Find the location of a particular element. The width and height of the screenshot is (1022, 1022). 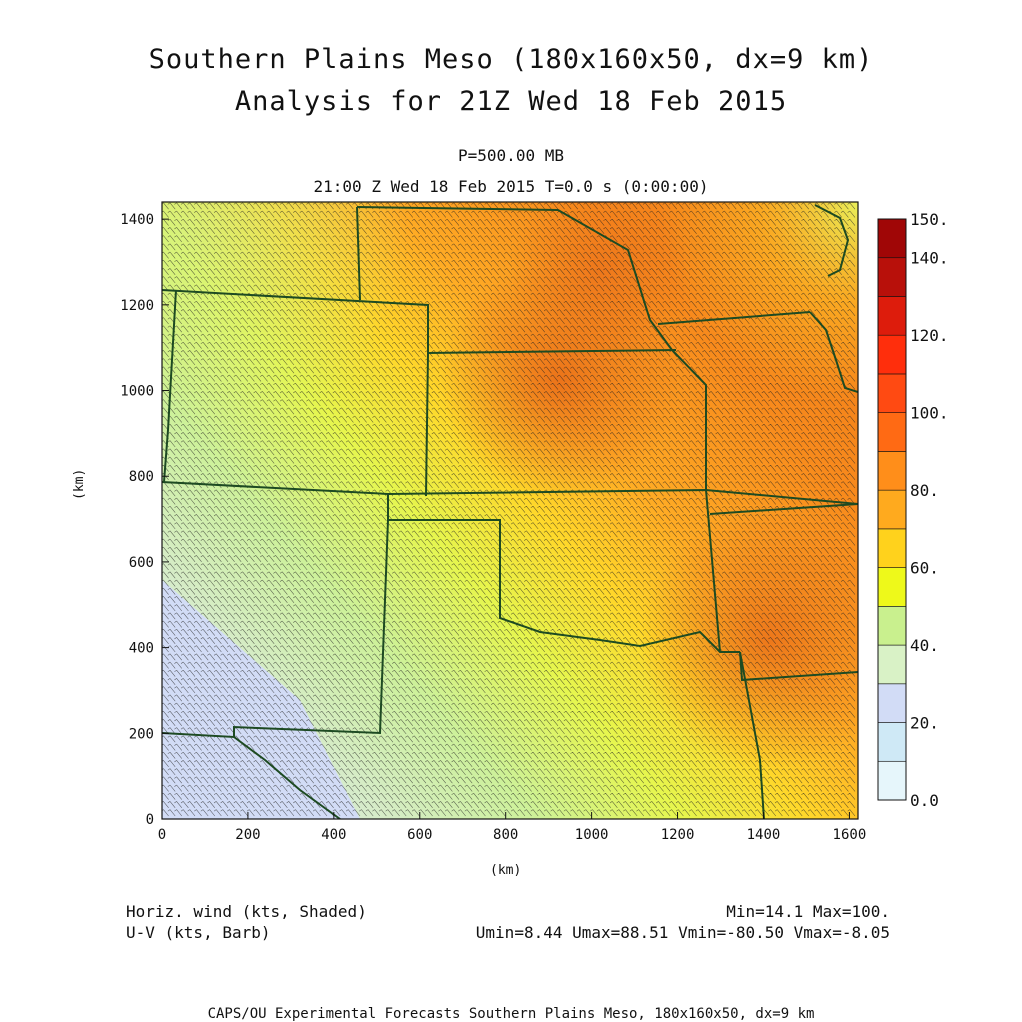

barb-field-label: U-V (kts, Barb) is located at coordinates (198, 932).